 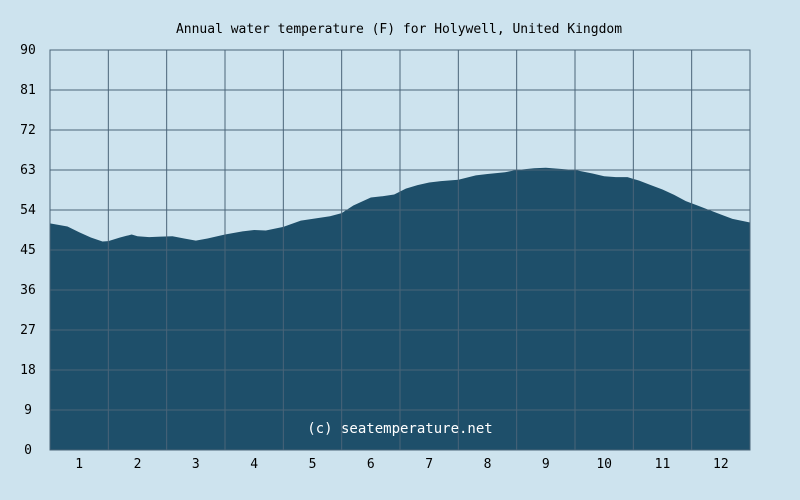 What do you see at coordinates (28, 130) in the screenshot?
I see `y-tick-label: 72` at bounding box center [28, 130].